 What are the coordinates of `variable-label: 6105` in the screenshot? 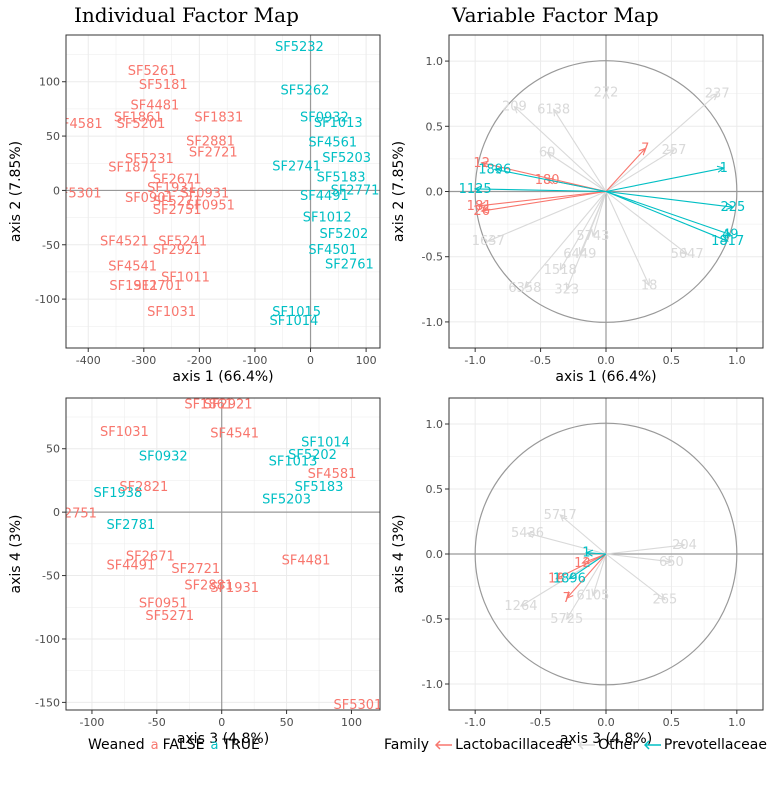 It's located at (592, 596).